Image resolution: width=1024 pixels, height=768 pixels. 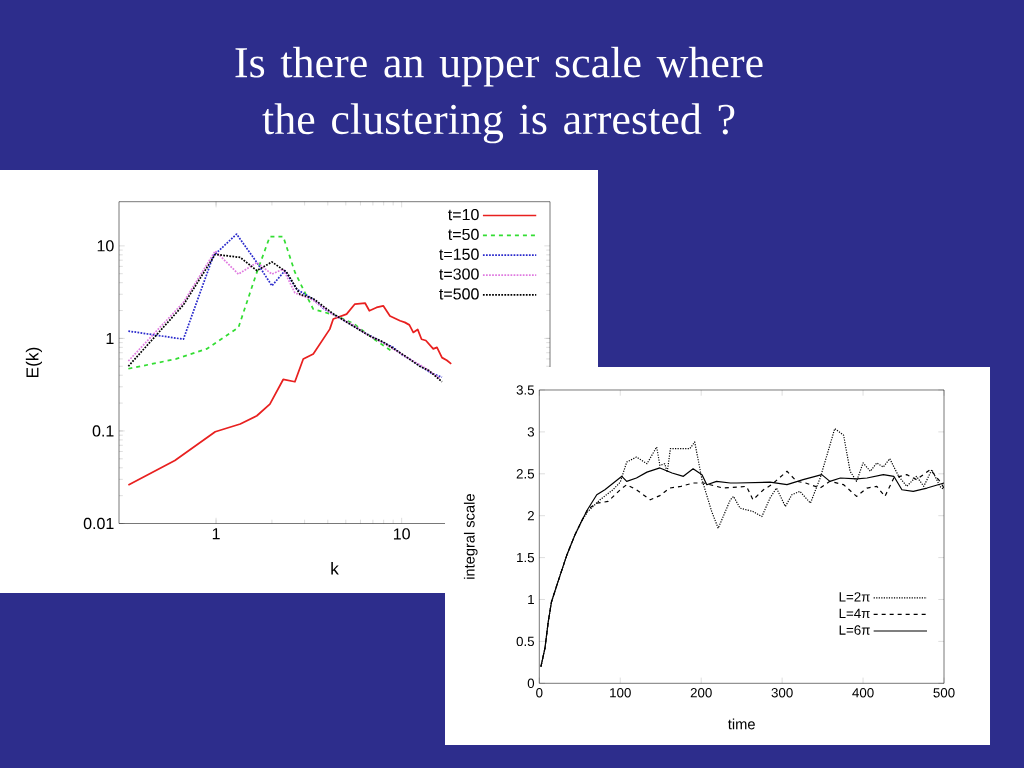 I want to click on y-tick-label: 0.01, so click(x=98, y=523).